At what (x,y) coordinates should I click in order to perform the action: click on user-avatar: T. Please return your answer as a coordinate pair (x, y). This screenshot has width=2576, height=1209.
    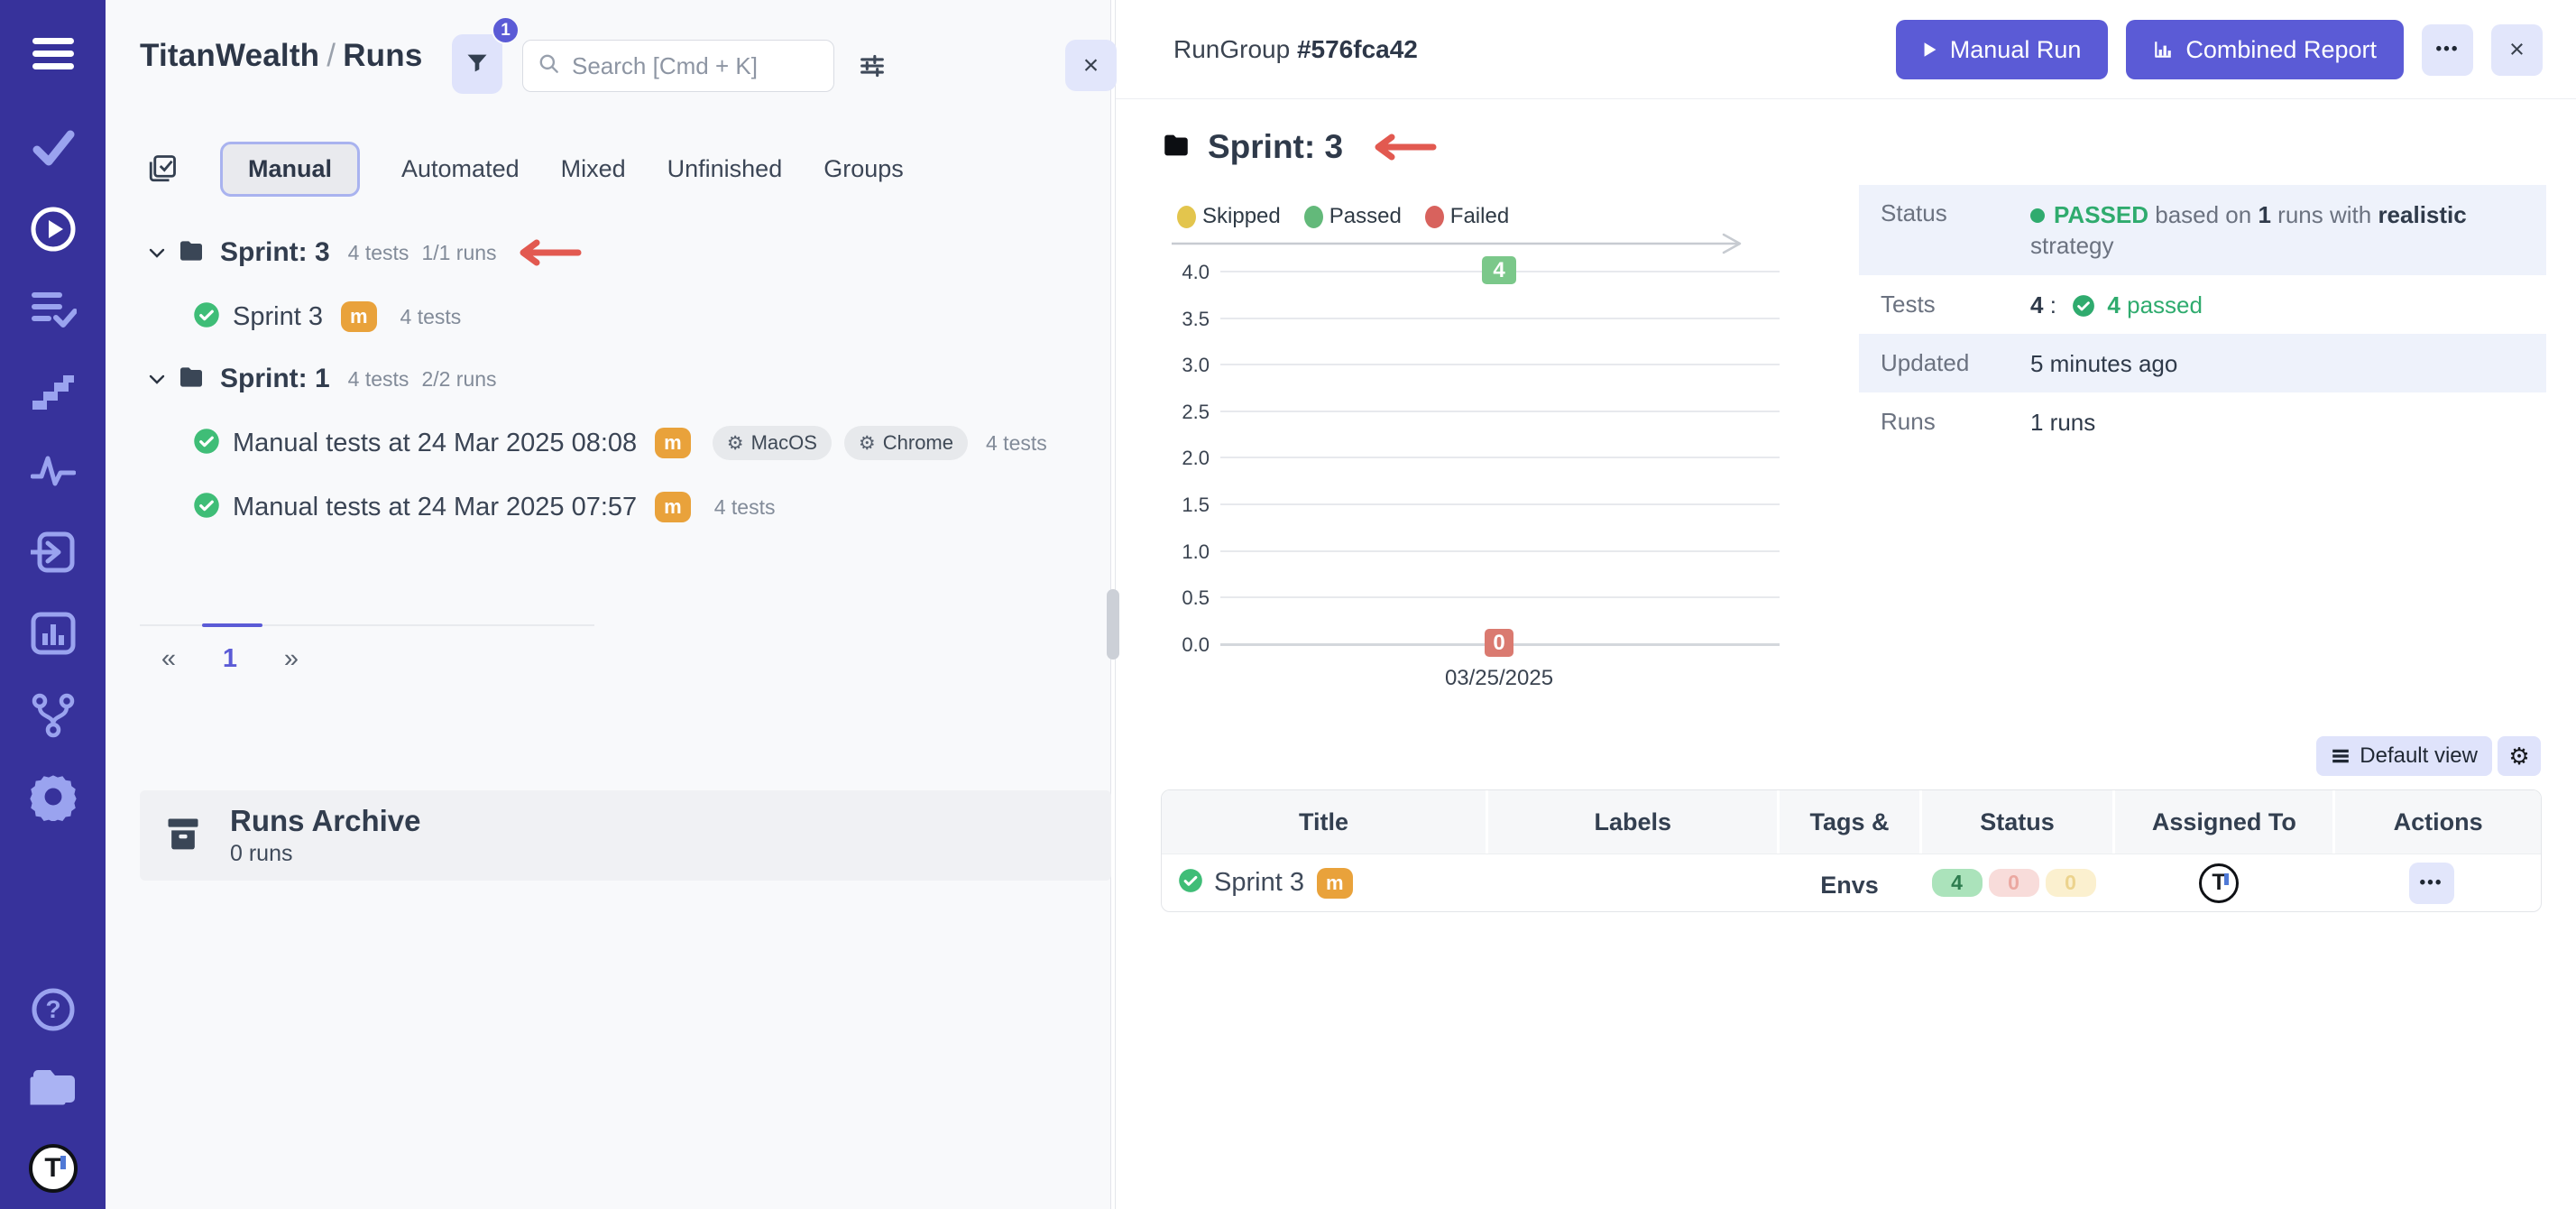
    Looking at the image, I should click on (53, 1168).